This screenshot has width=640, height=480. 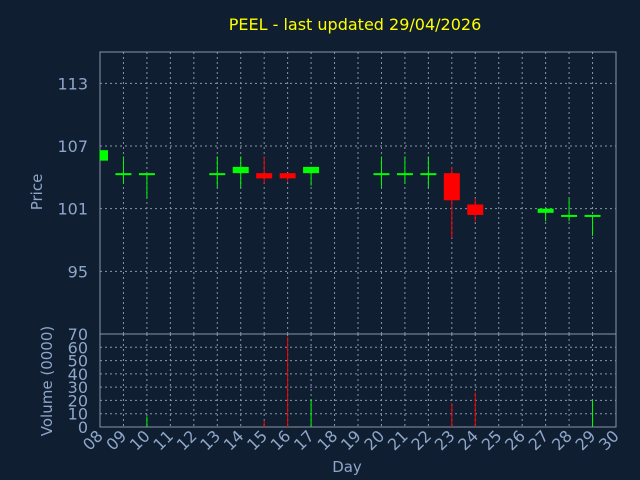 I want to click on volume-tick-label: 30, so click(x=78, y=387).